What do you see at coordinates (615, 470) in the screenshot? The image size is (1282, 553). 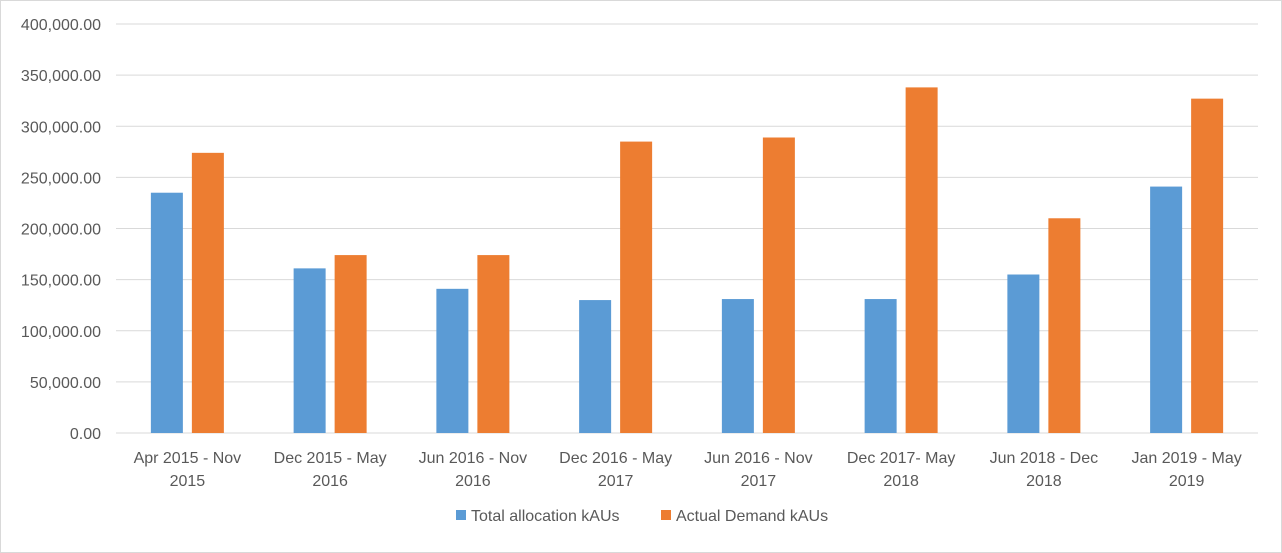 I see `x-category-label: Dec 2016 - May 2017` at bounding box center [615, 470].